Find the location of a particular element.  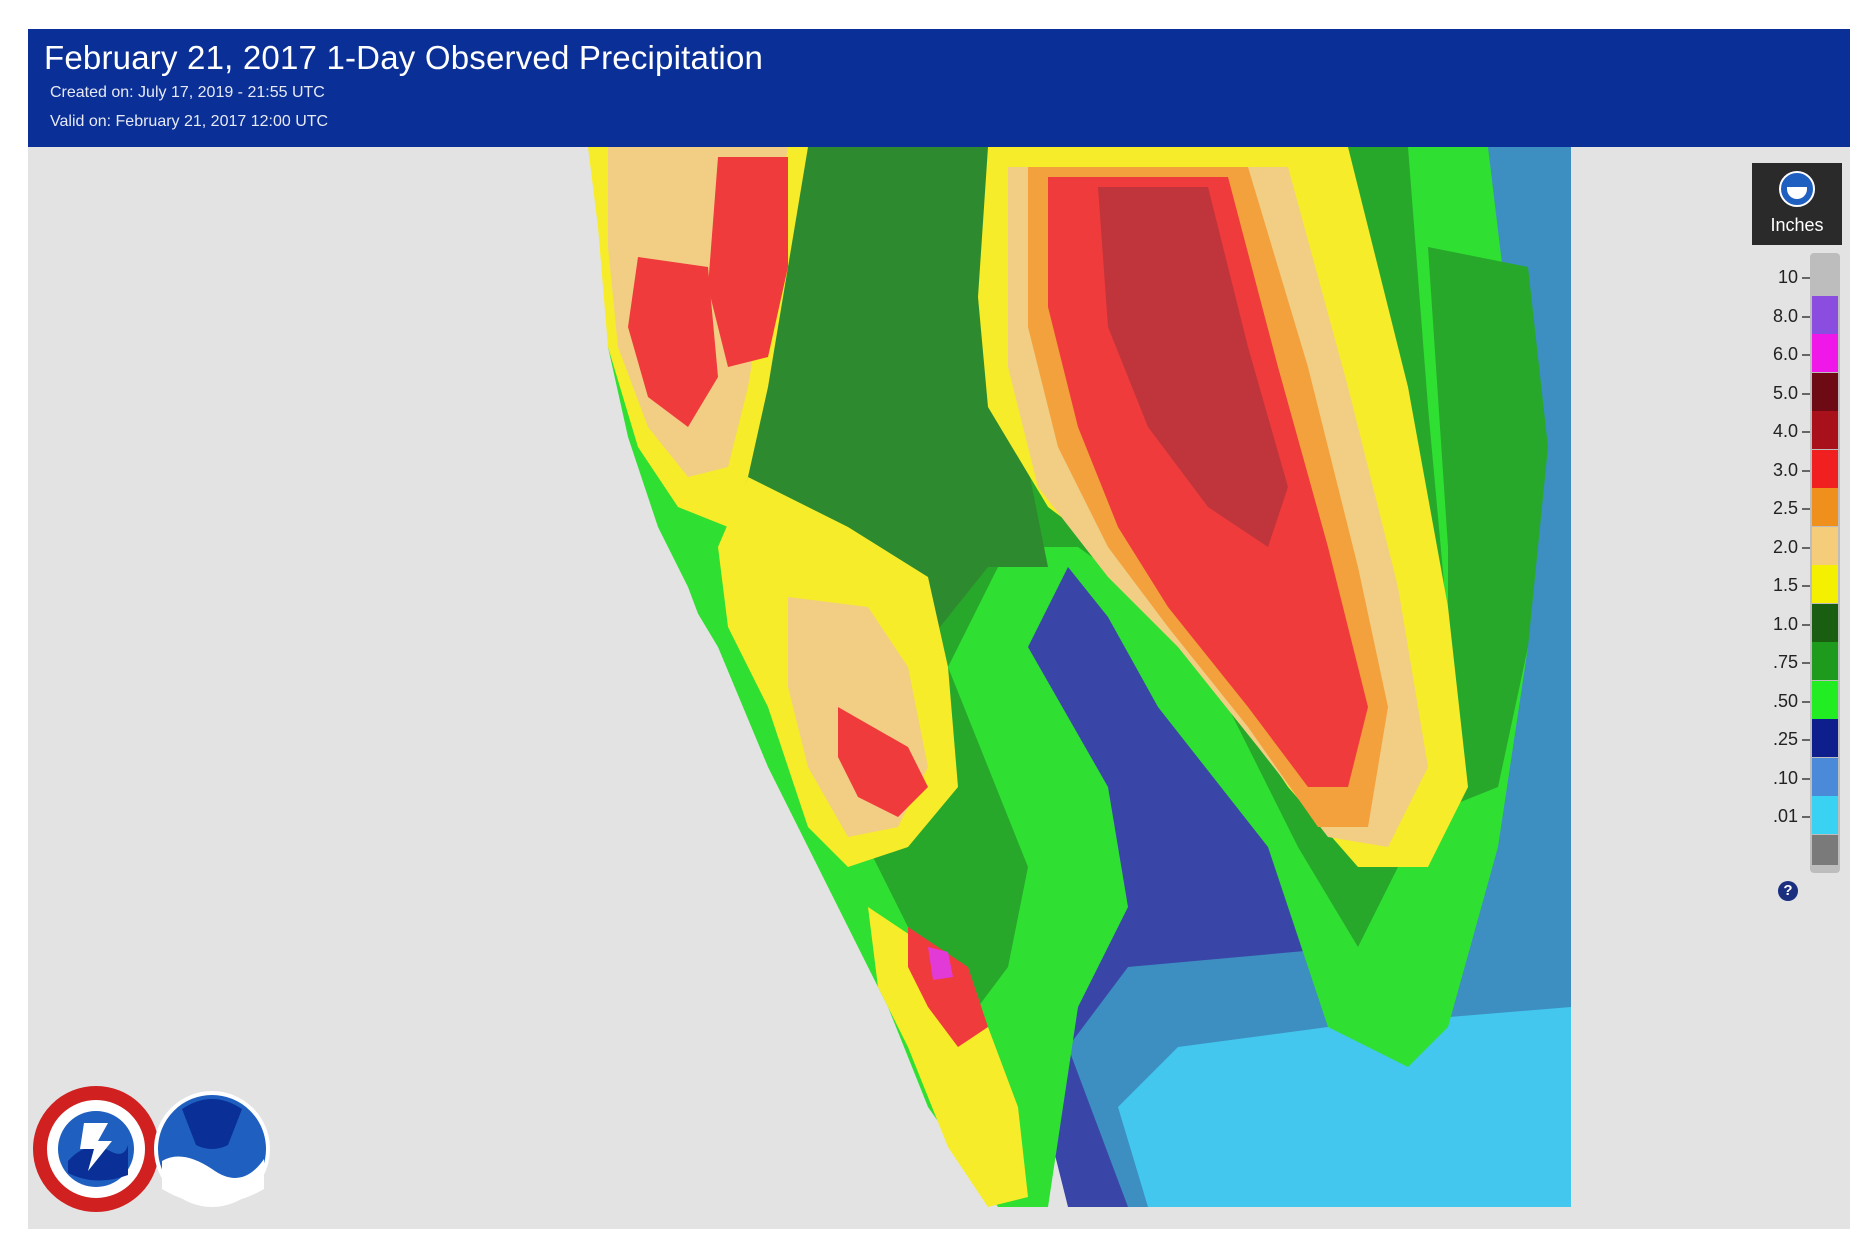

legend-label: .10 is located at coordinates (1785, 777).